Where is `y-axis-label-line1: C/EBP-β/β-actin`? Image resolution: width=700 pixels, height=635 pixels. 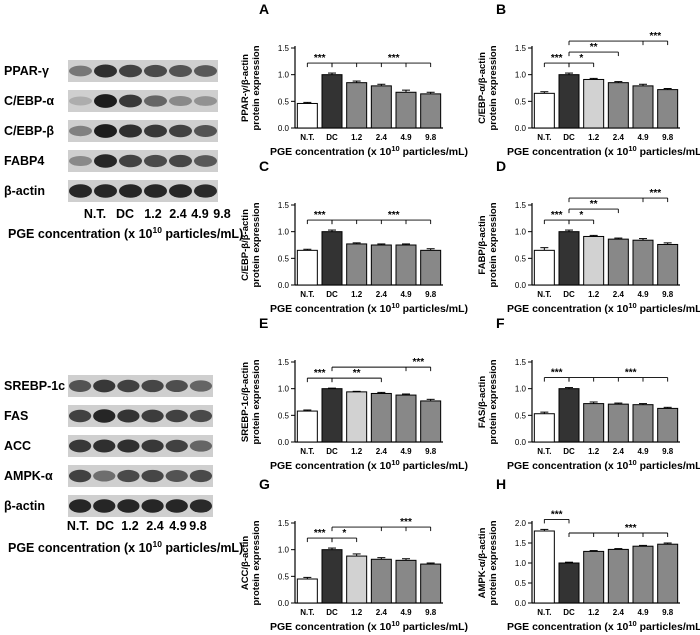
y-axis-label-line1: C/EBP-β/β-actin is located at coordinates (245, 245).